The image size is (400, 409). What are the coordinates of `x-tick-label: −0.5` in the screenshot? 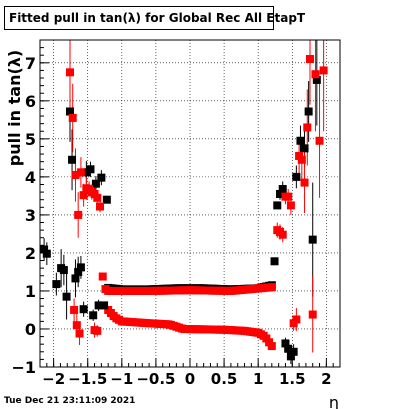 It's located at (155, 379).